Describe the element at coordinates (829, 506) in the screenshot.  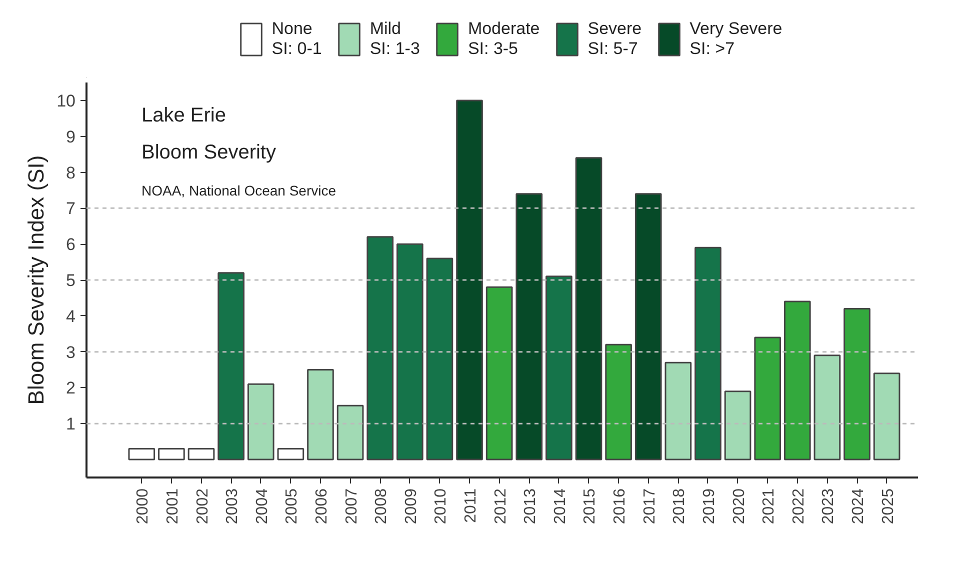
I see `x-tick-label: 2023` at that location.